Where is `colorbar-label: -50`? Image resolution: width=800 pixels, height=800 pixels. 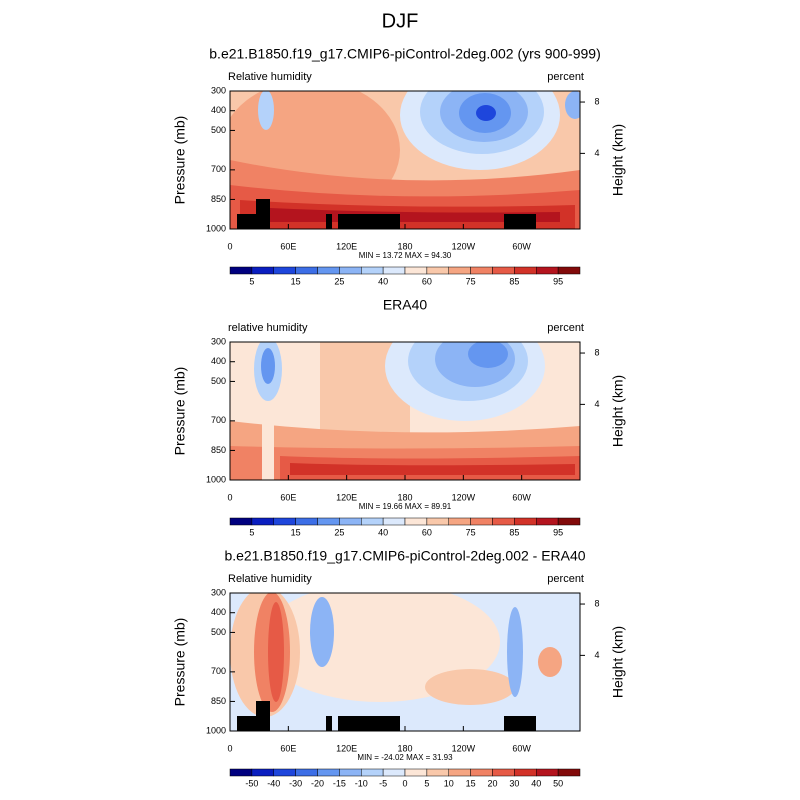 colorbar-label: -50 is located at coordinates (251, 783).